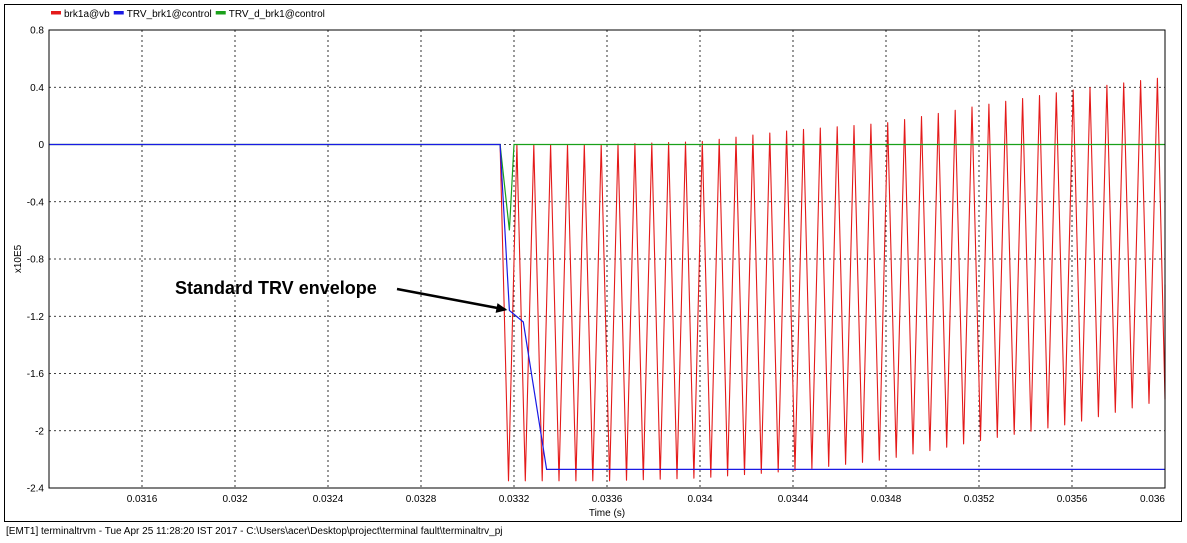 This screenshot has height=543, width=1187. I want to click on annotation: Standard TRV envelope, so click(341, 295).